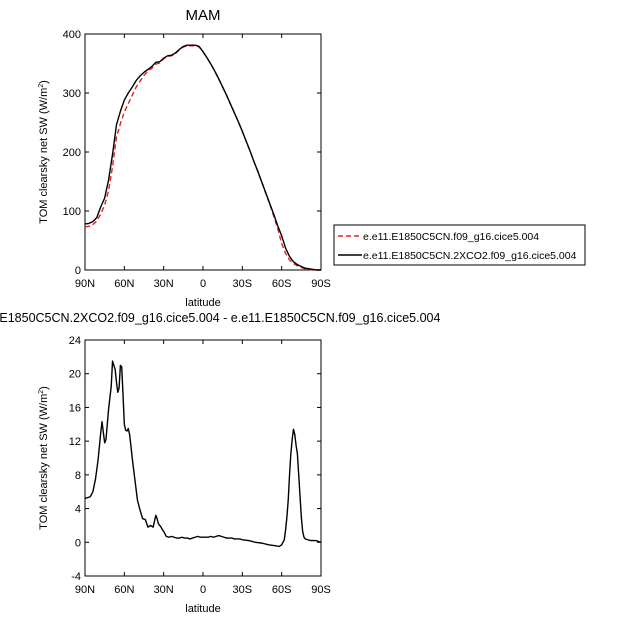 The image size is (621, 621). I want to click on bottom-x-tick-label: 30S, so click(243, 590).